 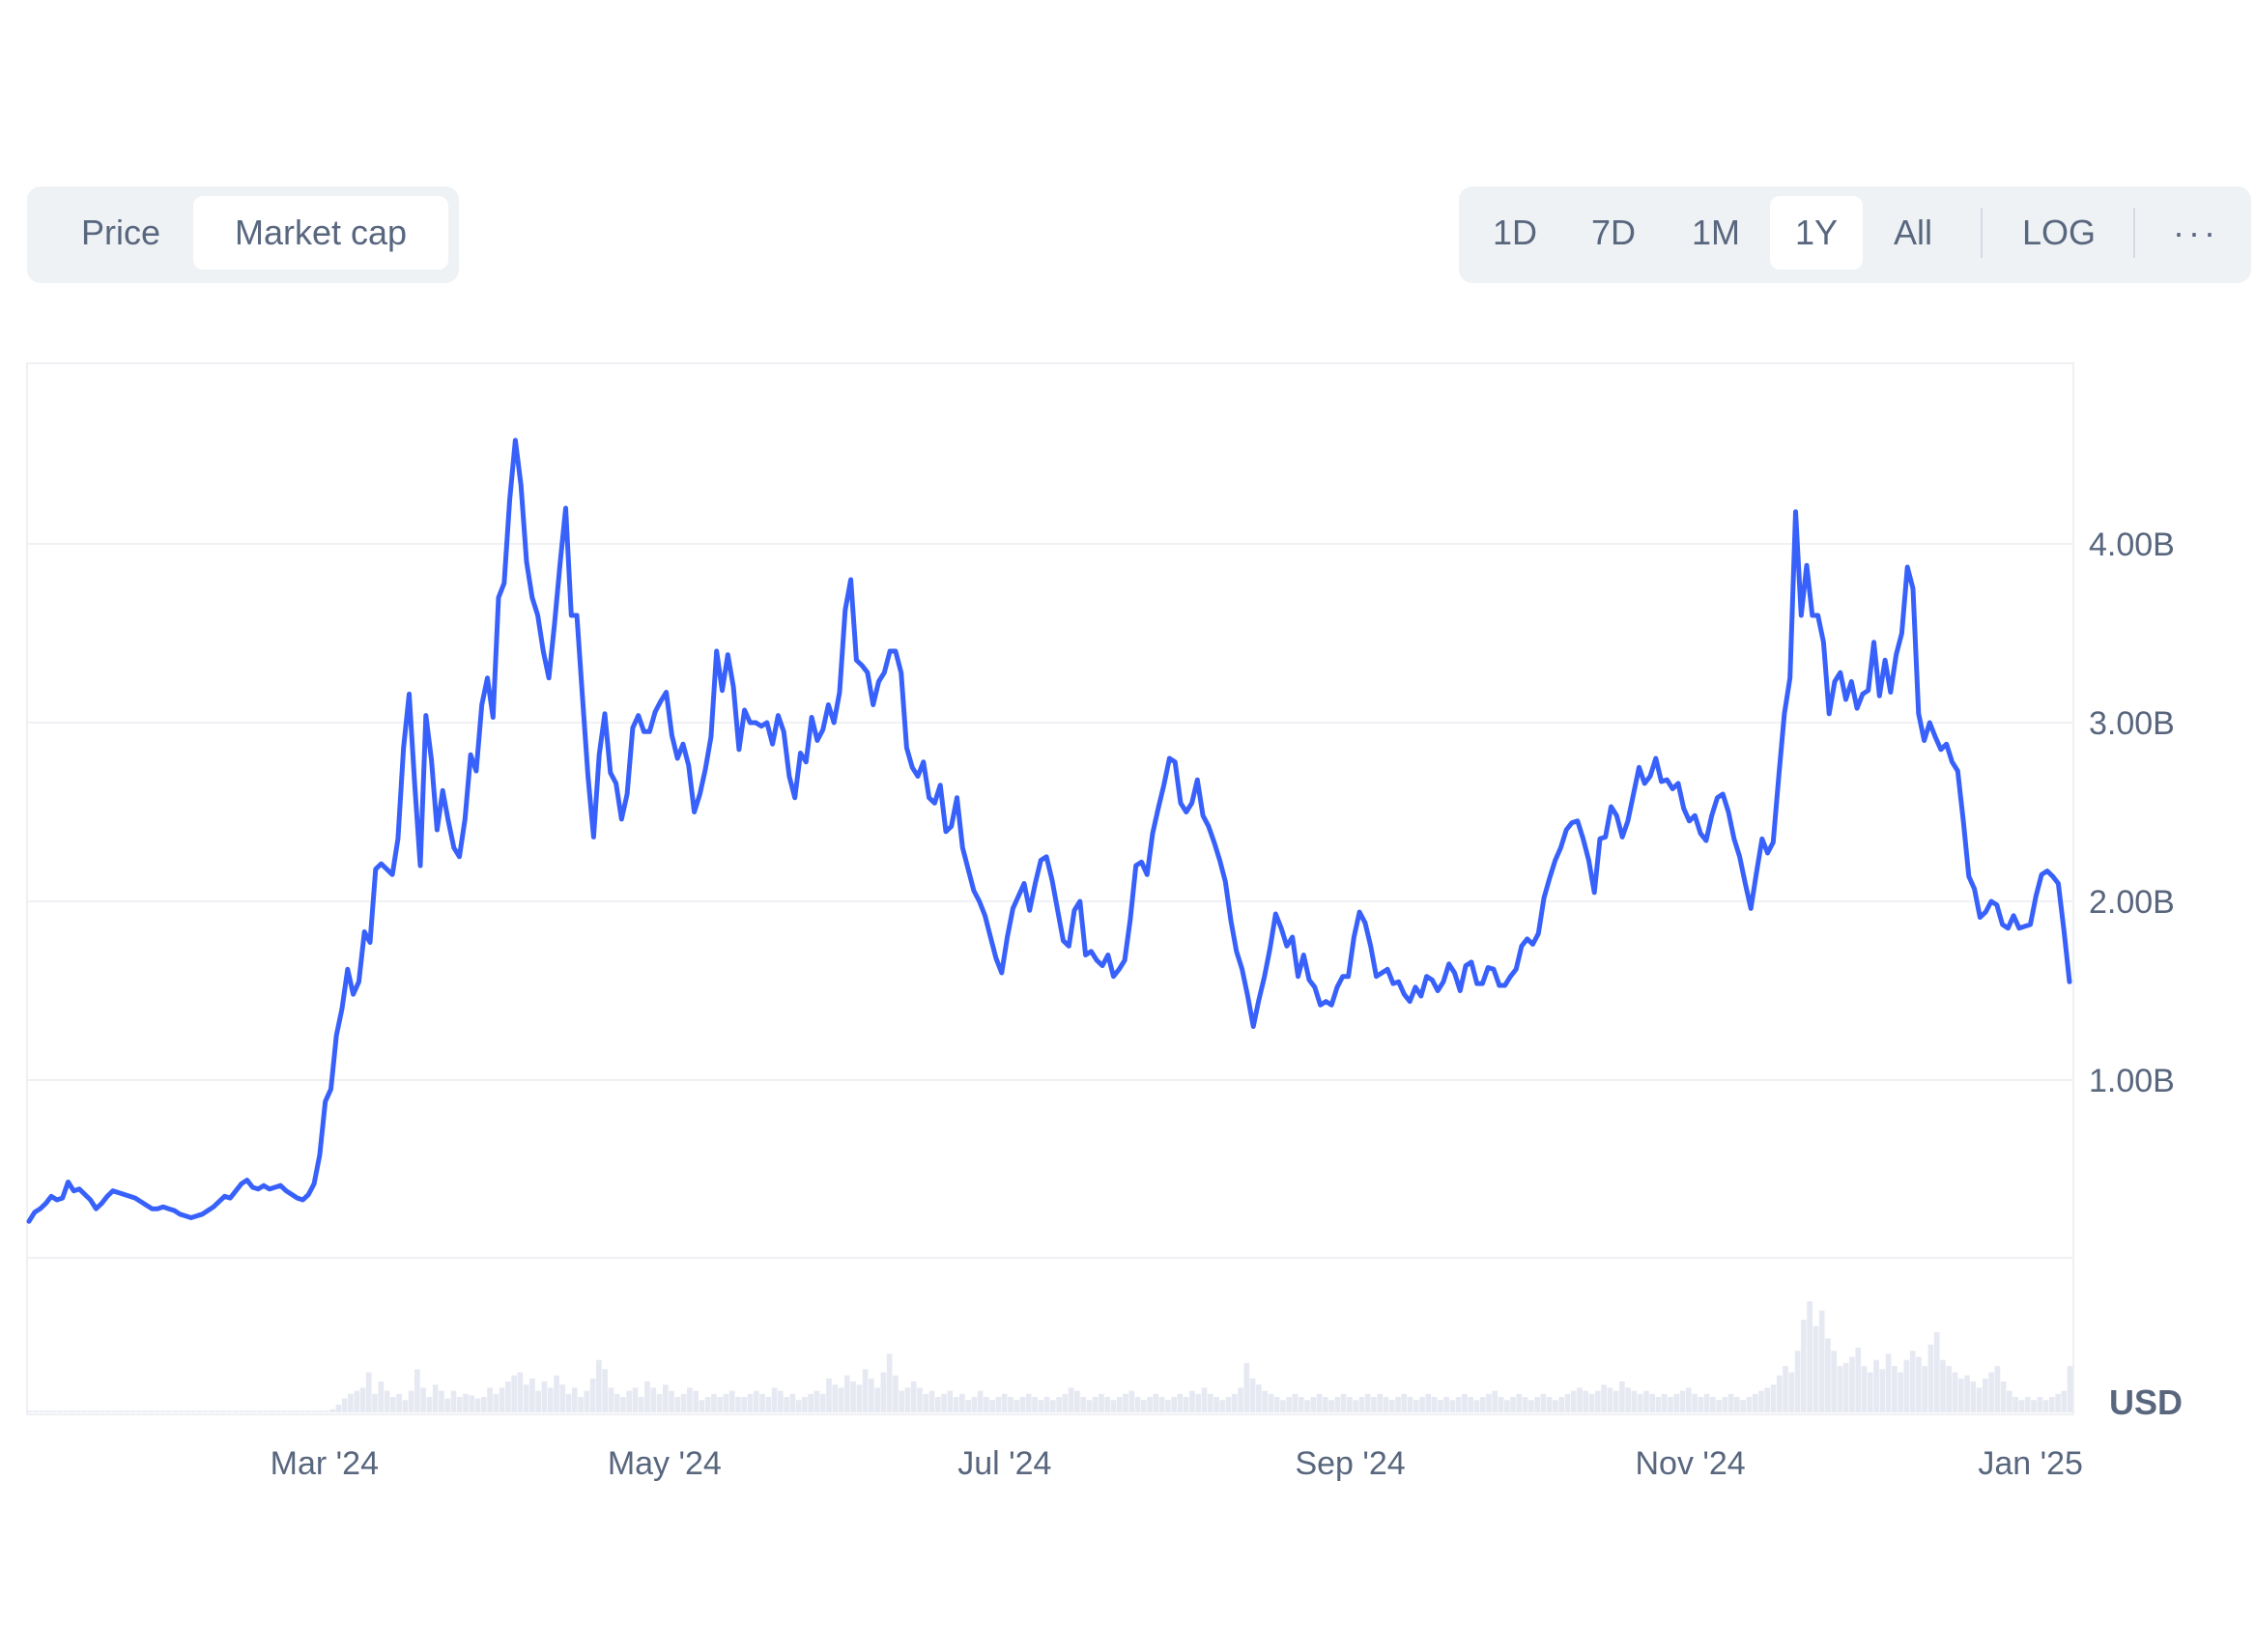 What do you see at coordinates (1912, 232) in the screenshot?
I see `range-all-button: All` at bounding box center [1912, 232].